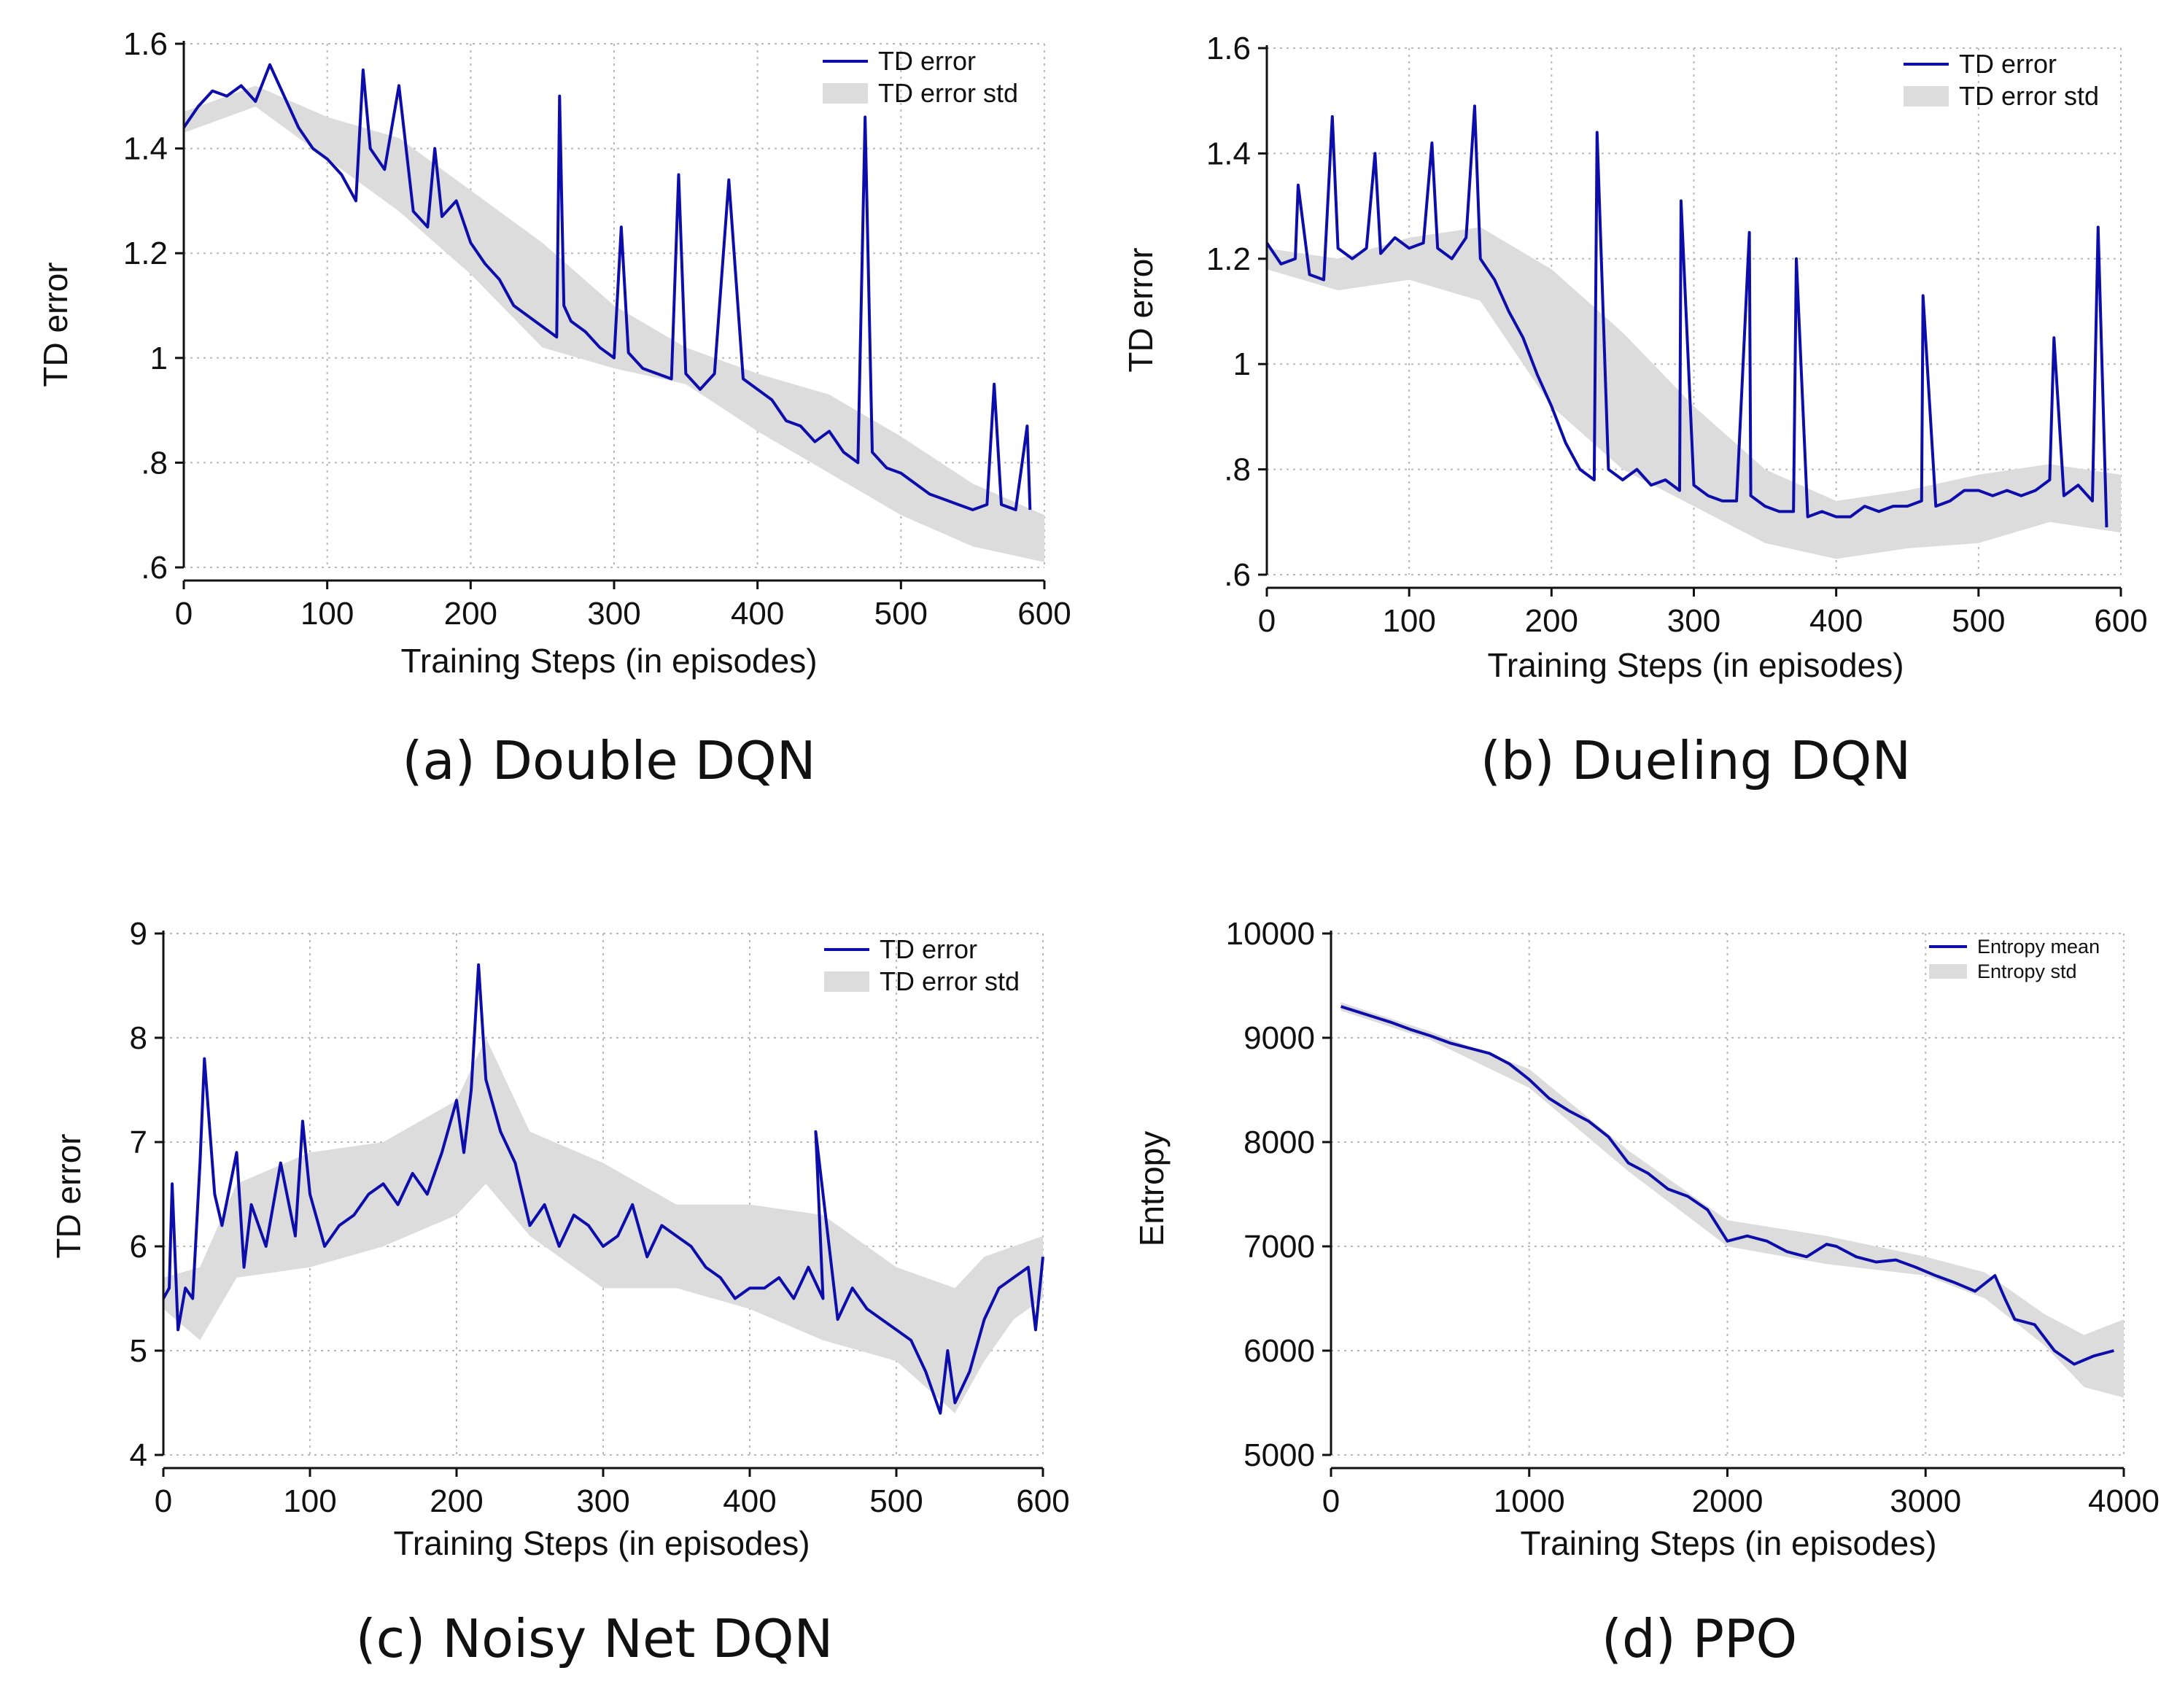  I want to click on std-band-layer-b, so click(1694, 393).